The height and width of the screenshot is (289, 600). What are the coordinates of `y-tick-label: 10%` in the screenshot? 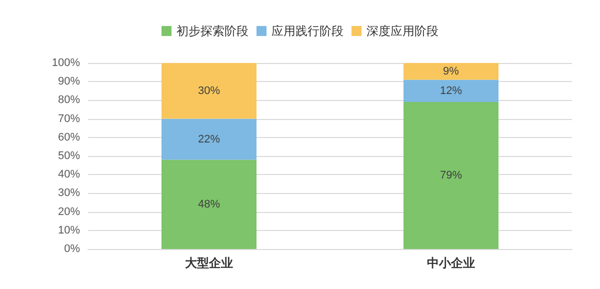 It's located at (69, 230).